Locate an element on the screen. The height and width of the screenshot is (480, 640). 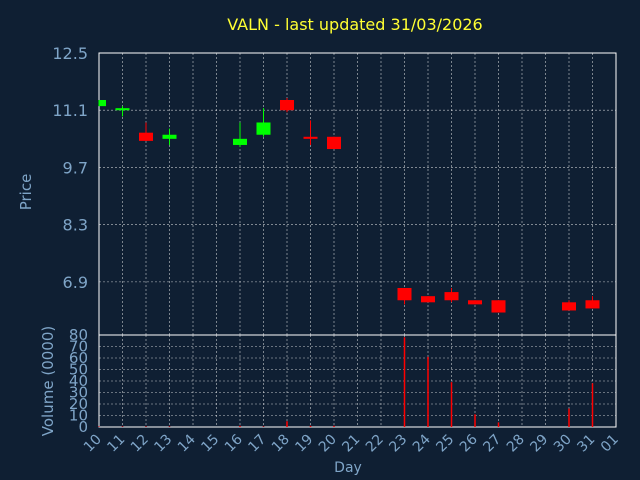
volume-axis-label: Volume (0000) is located at coordinates (48, 381).